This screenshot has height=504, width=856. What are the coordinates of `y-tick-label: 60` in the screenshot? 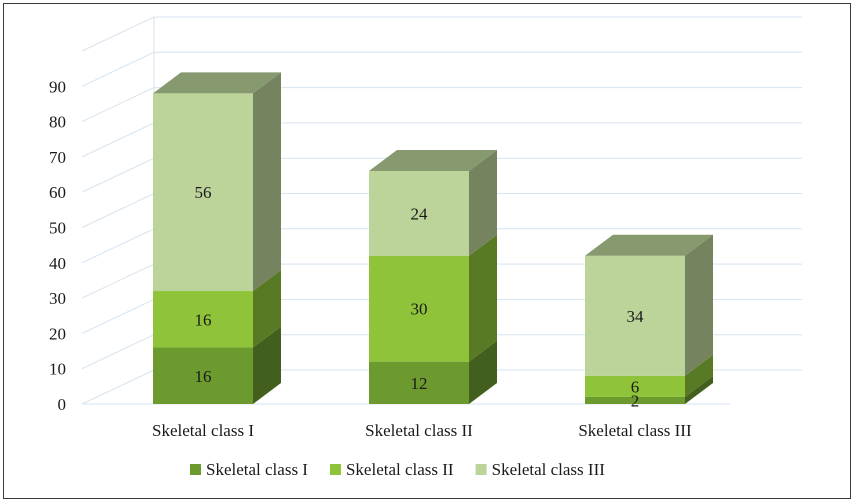 It's located at (57, 192).